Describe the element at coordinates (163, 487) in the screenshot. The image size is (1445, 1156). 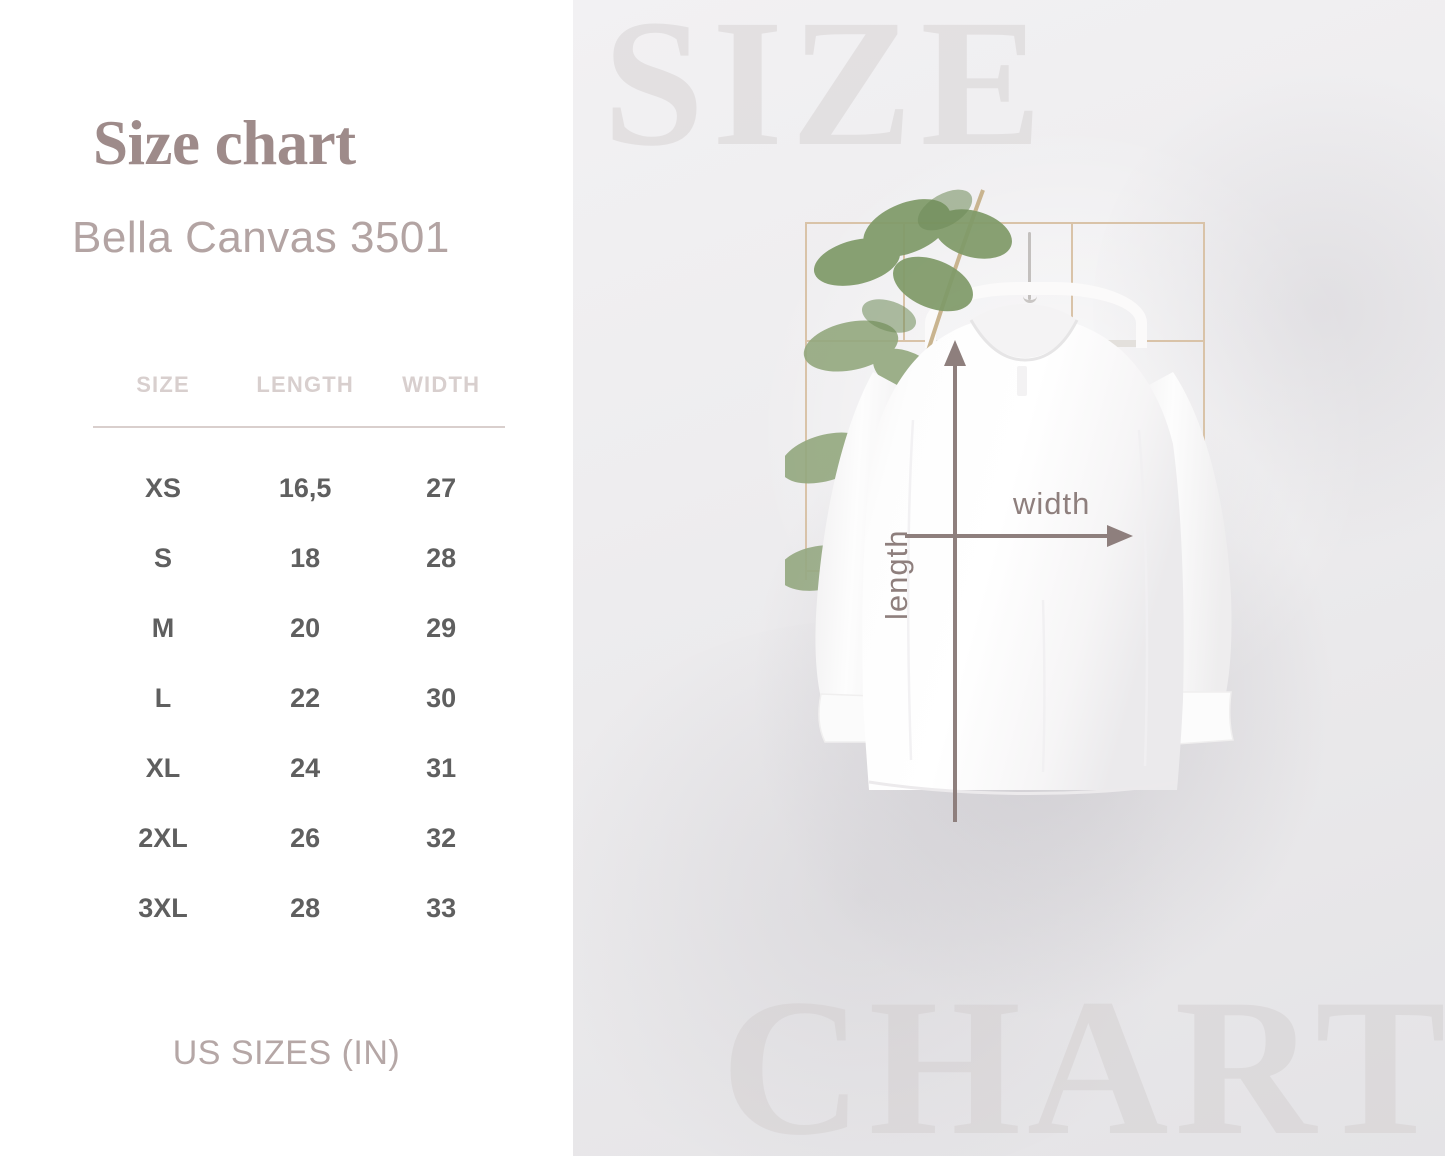
I see `cell-size: XS` at that location.